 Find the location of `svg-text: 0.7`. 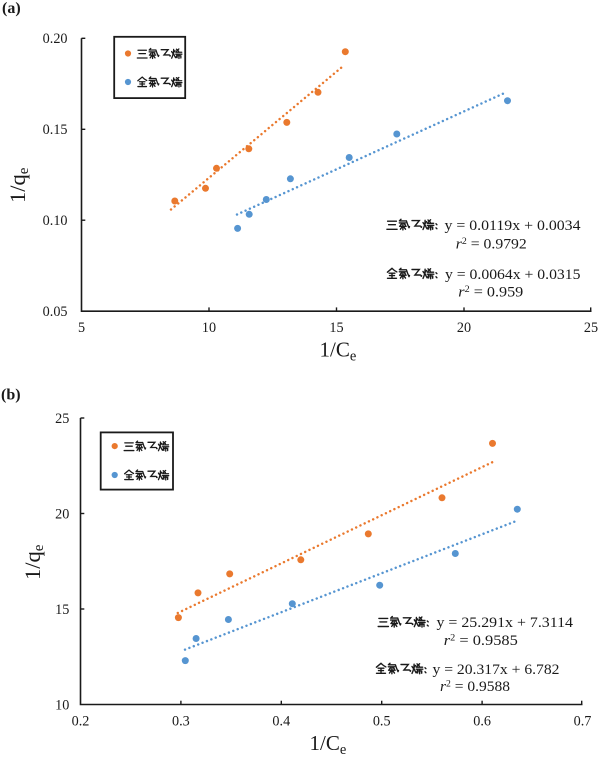

svg-text: 0.7 is located at coordinates (583, 721).